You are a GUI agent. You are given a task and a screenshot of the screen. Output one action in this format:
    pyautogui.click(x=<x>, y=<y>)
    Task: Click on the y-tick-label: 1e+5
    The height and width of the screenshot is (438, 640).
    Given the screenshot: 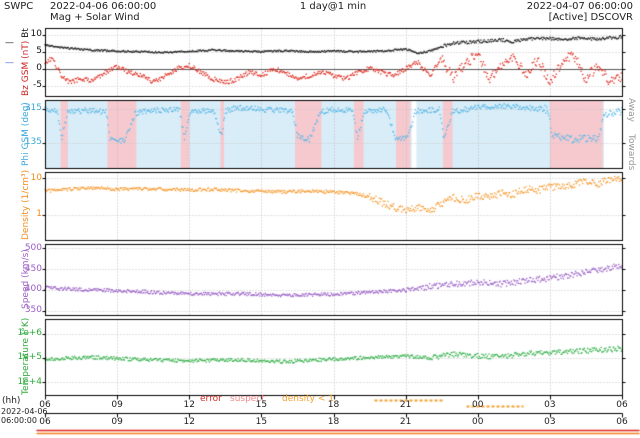 What is the action you would take?
    pyautogui.click(x=29, y=357)
    